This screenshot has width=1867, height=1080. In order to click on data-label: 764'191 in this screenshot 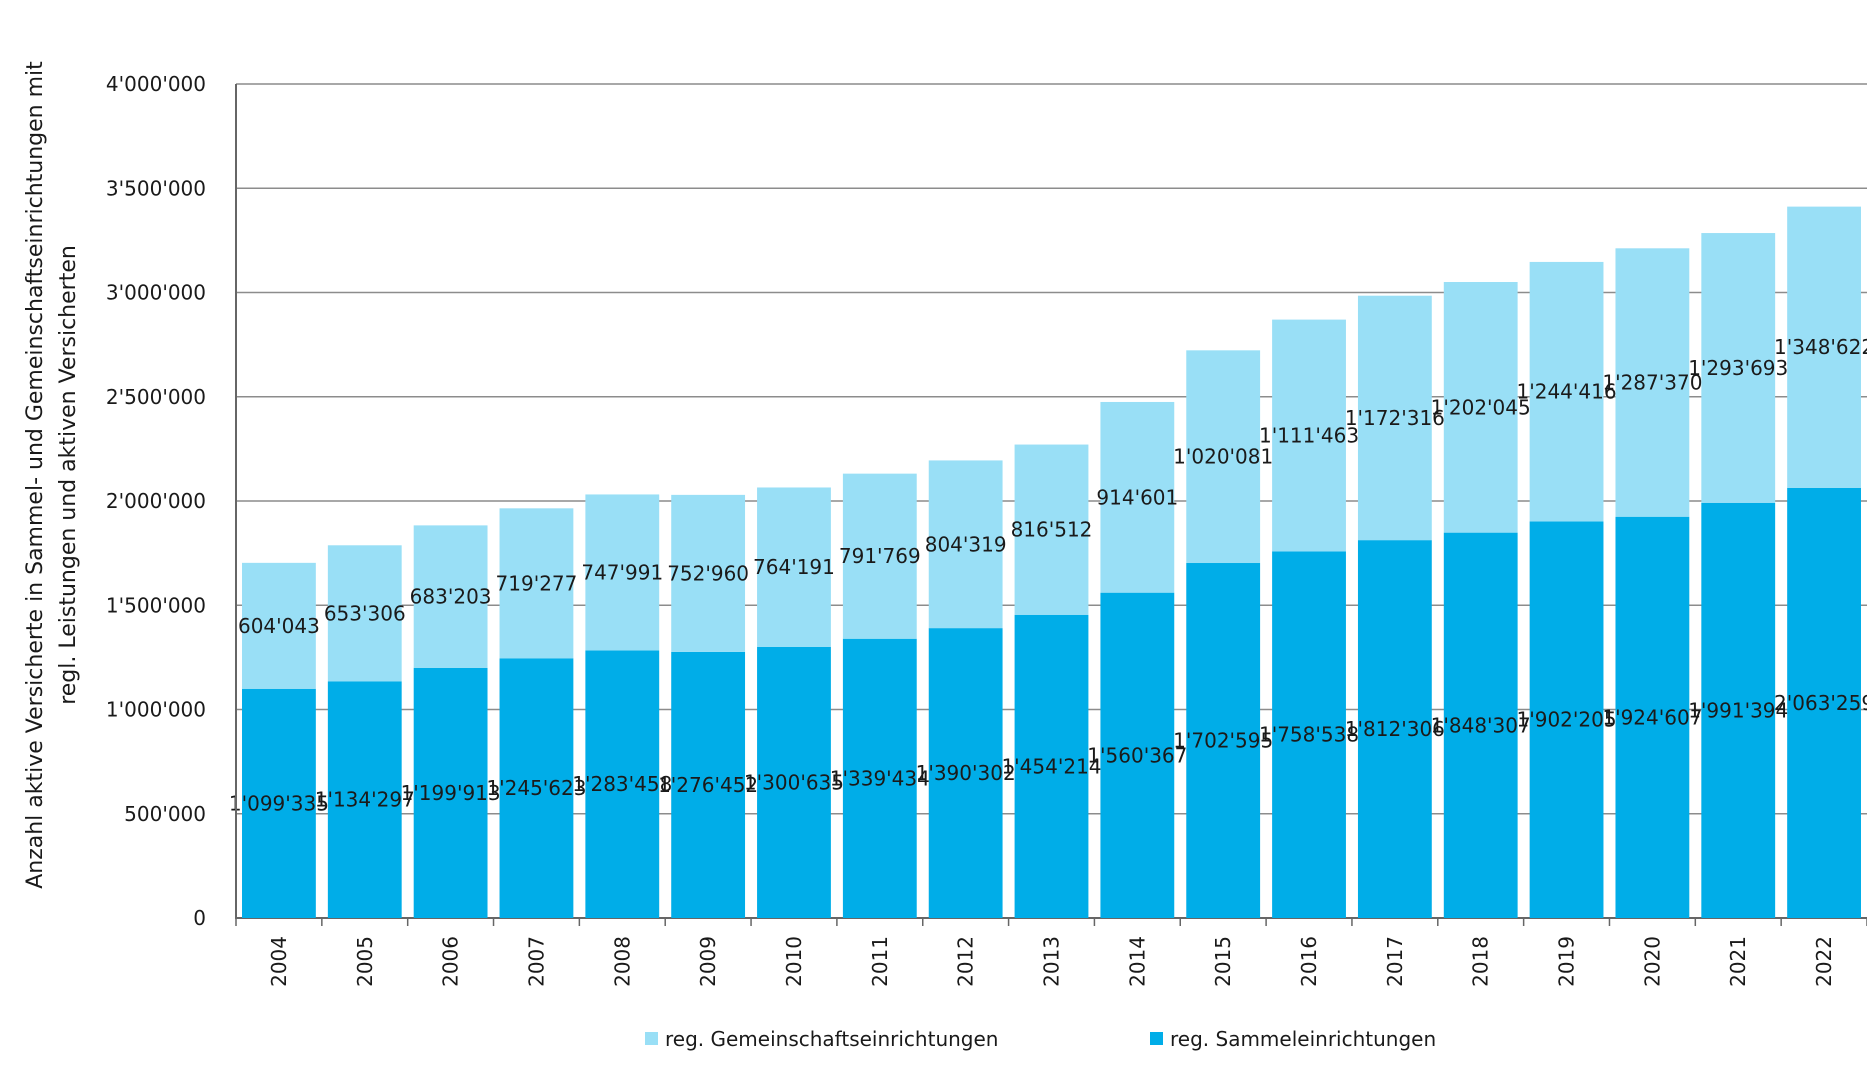, I will do `click(794, 567)`.